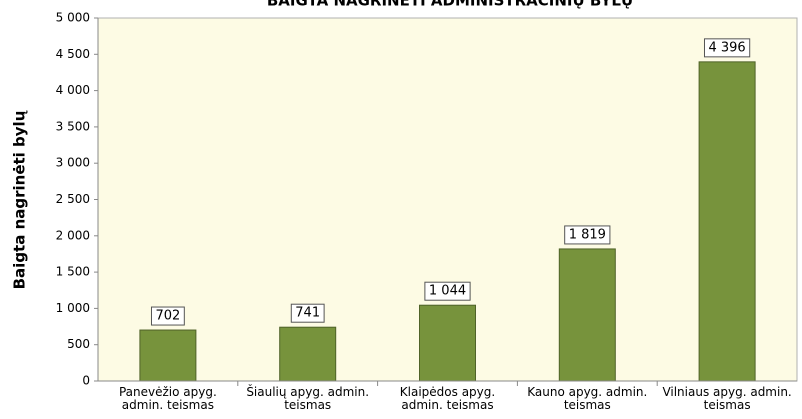 The width and height of the screenshot is (802, 419). I want to click on value-label: 4 396, so click(726, 47).